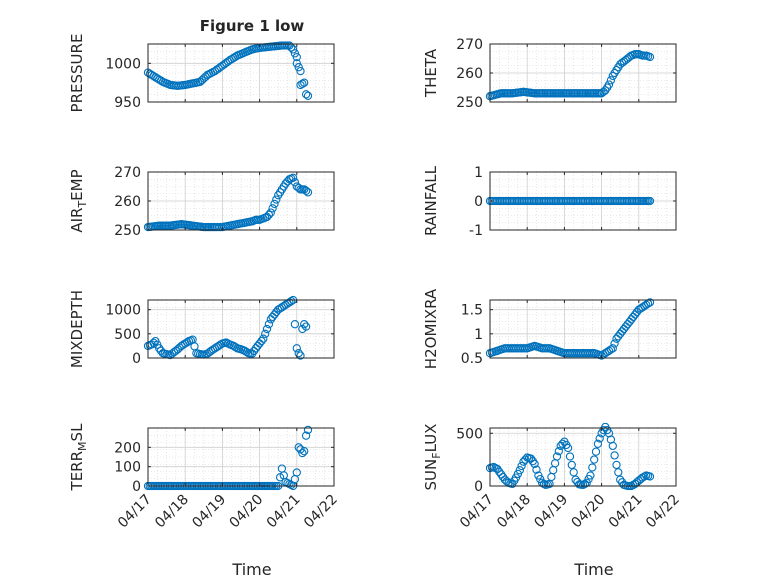 The width and height of the screenshot is (778, 587). I want to click on subplot-pressure: 950 1000 PRESSURE, so click(201, 73).